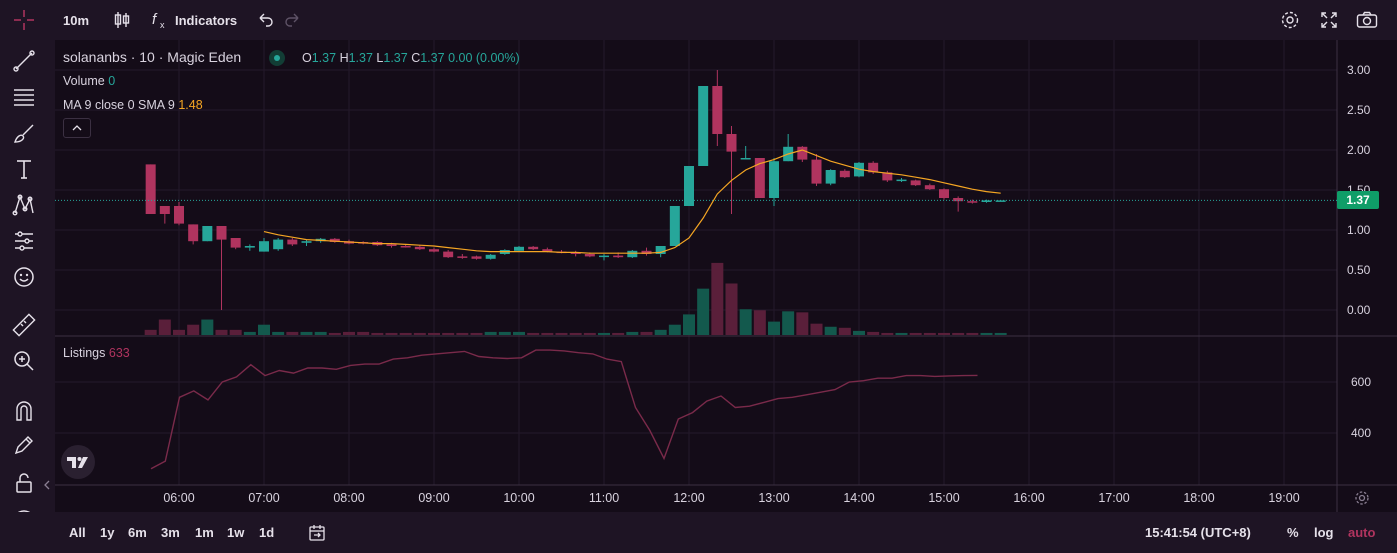 The height and width of the screenshot is (553, 1397). Describe the element at coordinates (24, 411) in the screenshot. I see `magnet-icon` at that location.